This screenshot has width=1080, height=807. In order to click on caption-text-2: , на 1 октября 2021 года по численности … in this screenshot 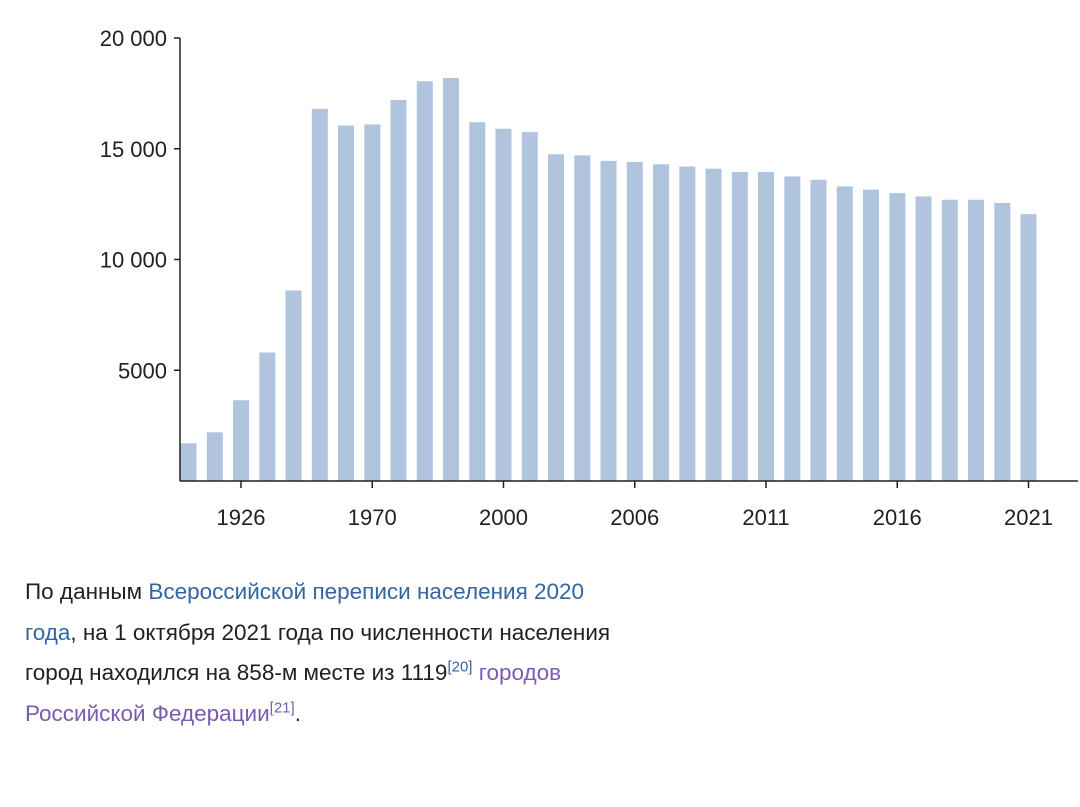, I will do `click(318, 652)`.